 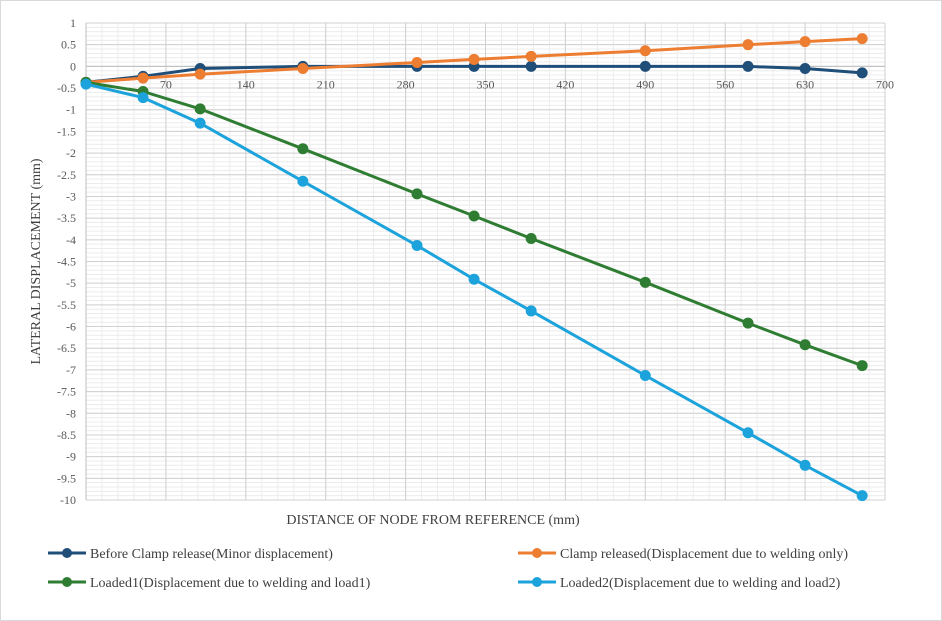 What do you see at coordinates (71, 413) in the screenshot?
I see `y-tick-label: -8` at bounding box center [71, 413].